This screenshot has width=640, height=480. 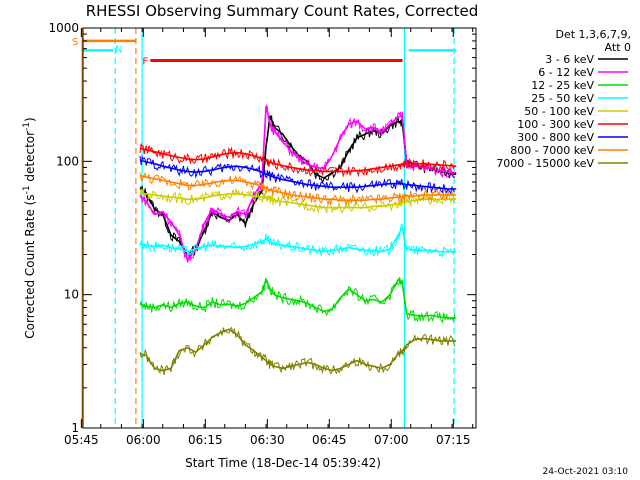 What do you see at coordinates (81, 440) in the screenshot?
I see `x-tick-label: 05:45` at bounding box center [81, 440].